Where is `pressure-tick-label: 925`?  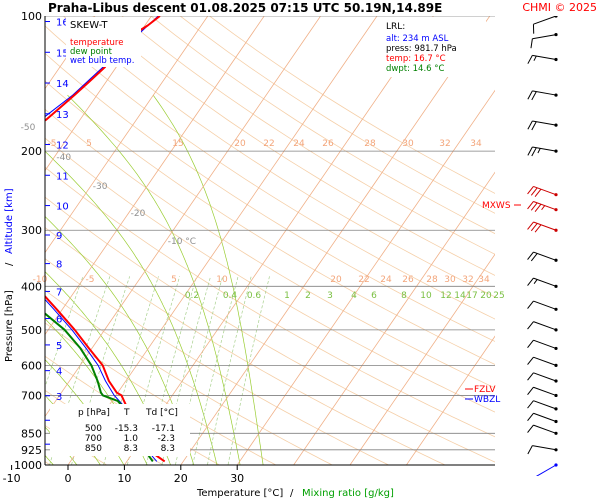
pressure-tick-label: 925 is located at coordinates (31, 450).